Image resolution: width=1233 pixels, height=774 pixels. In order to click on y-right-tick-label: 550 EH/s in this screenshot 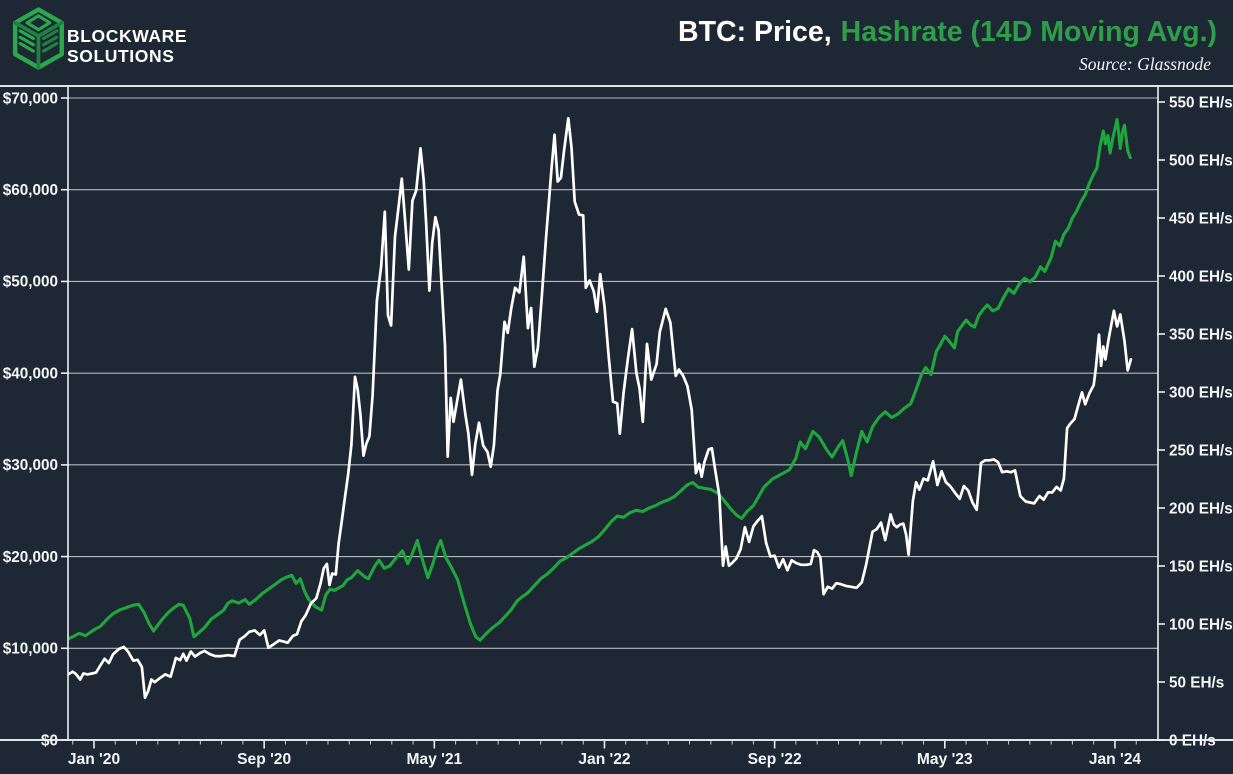, I will do `click(1201, 102)`.